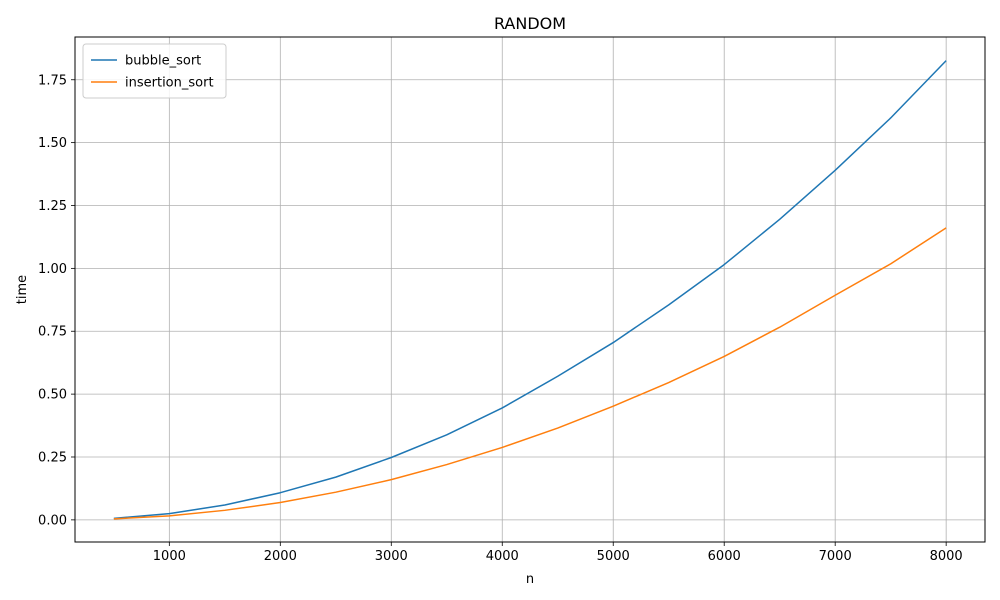  What do you see at coordinates (724, 556) in the screenshot?
I see `x-tick-label: 6000` at bounding box center [724, 556].